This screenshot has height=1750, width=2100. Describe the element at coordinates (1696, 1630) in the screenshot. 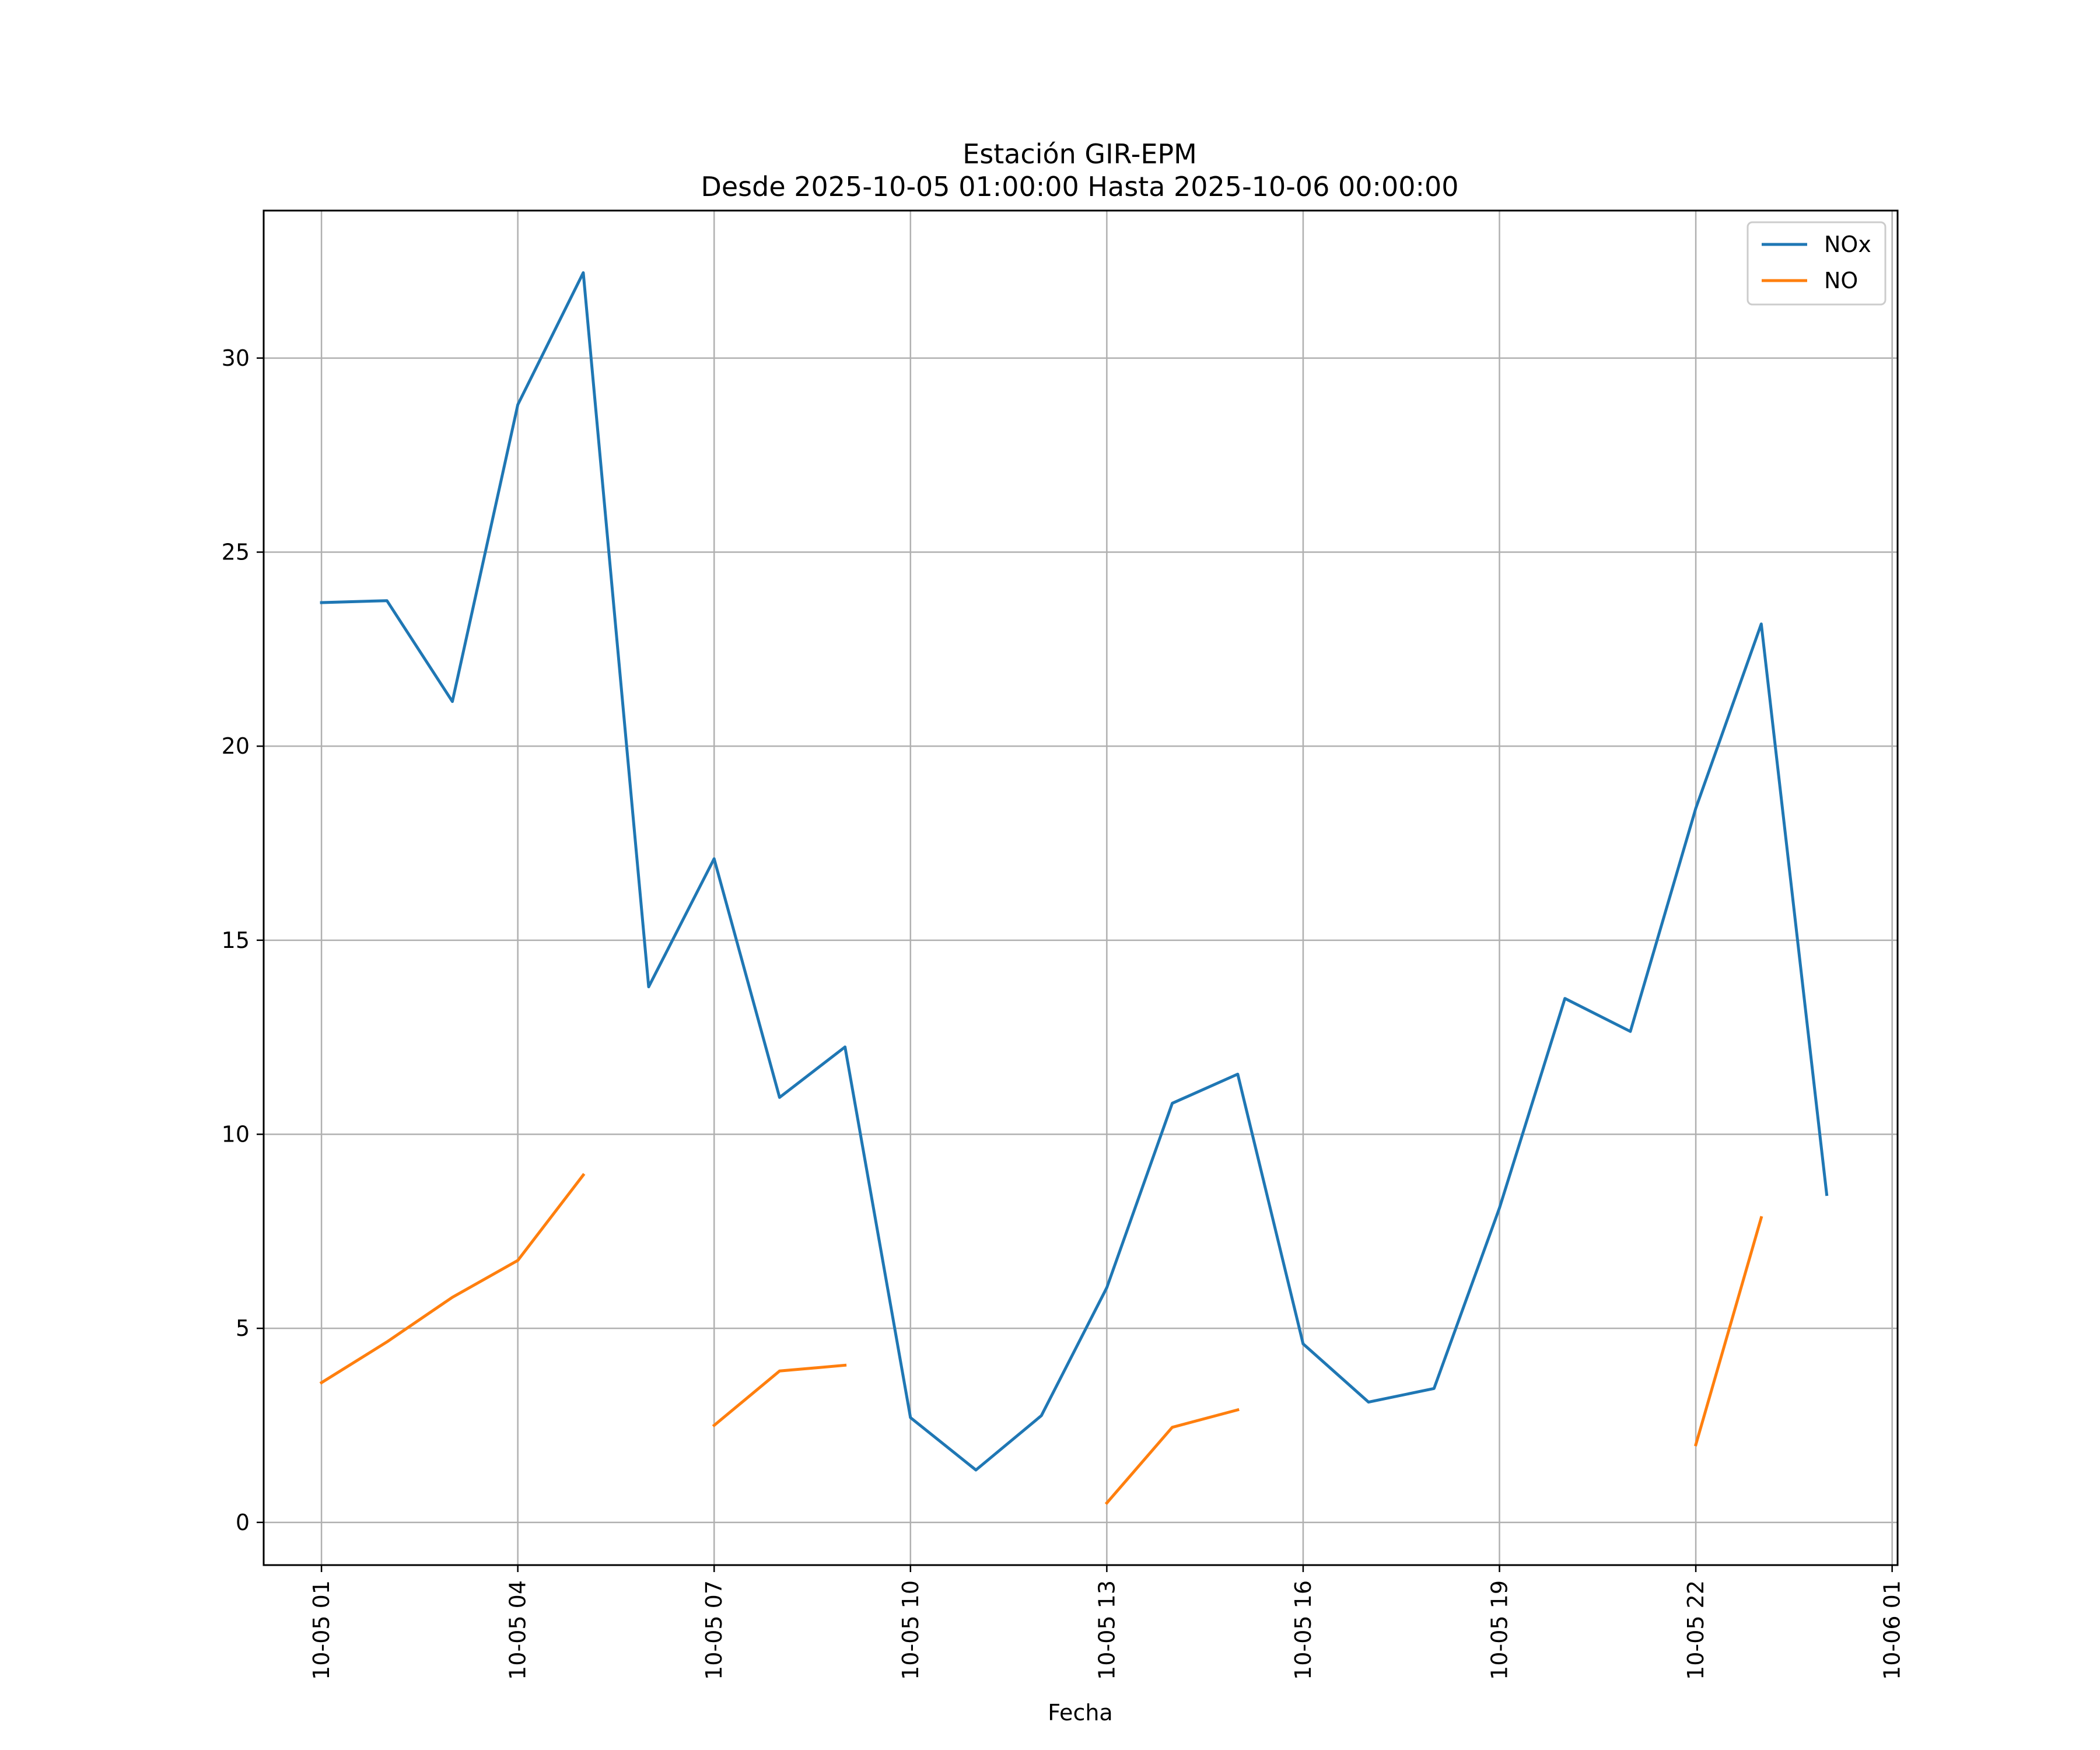

I see `x-tick-label: 10-05 22` at that location.